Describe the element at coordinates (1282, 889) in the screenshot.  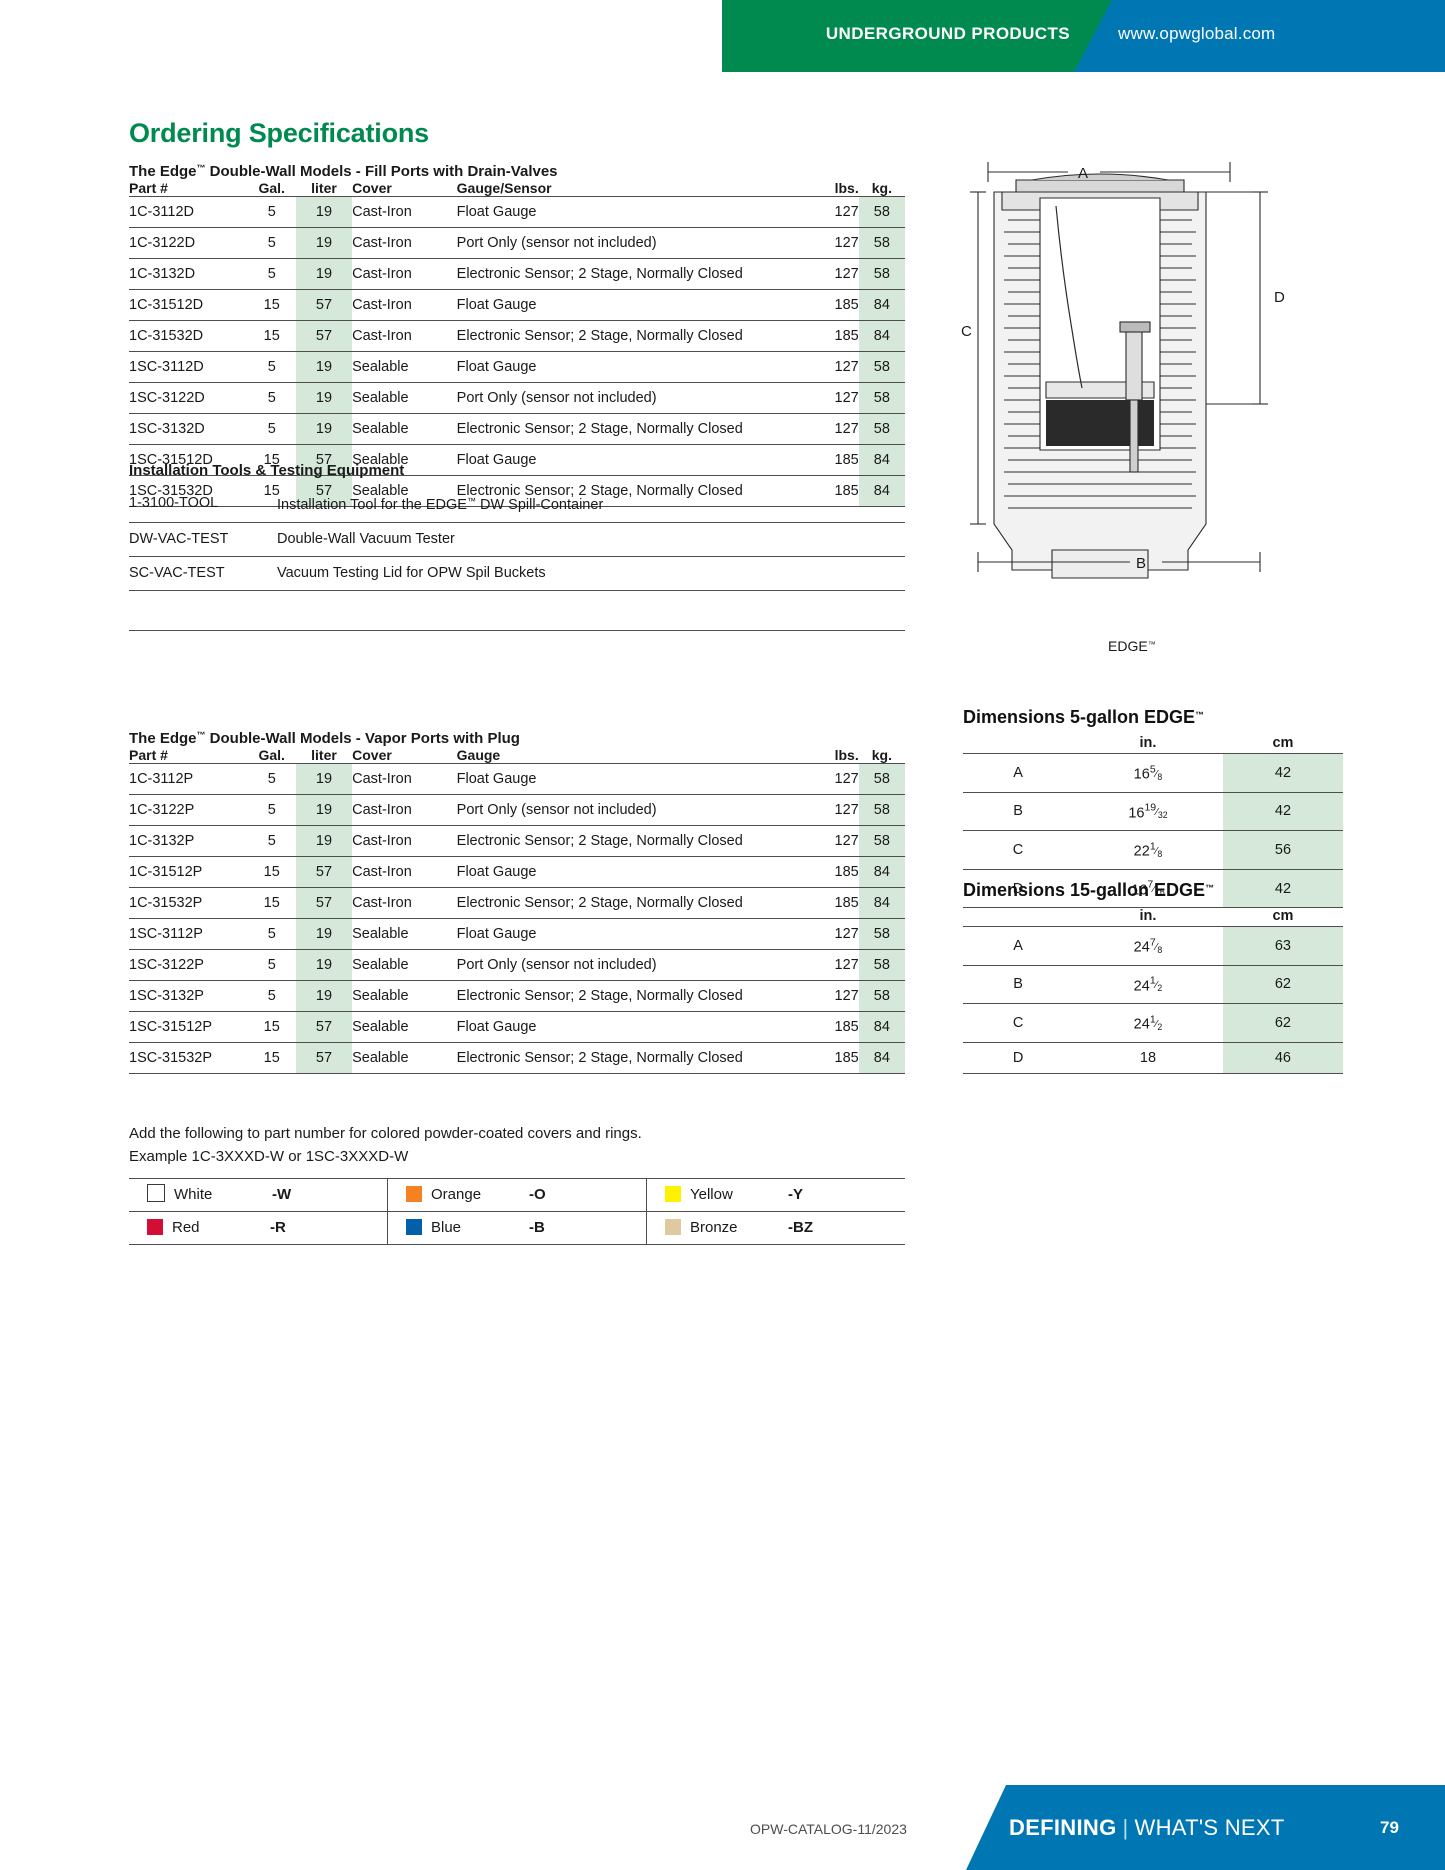
I see `cell-dimension-cm: 42` at that location.